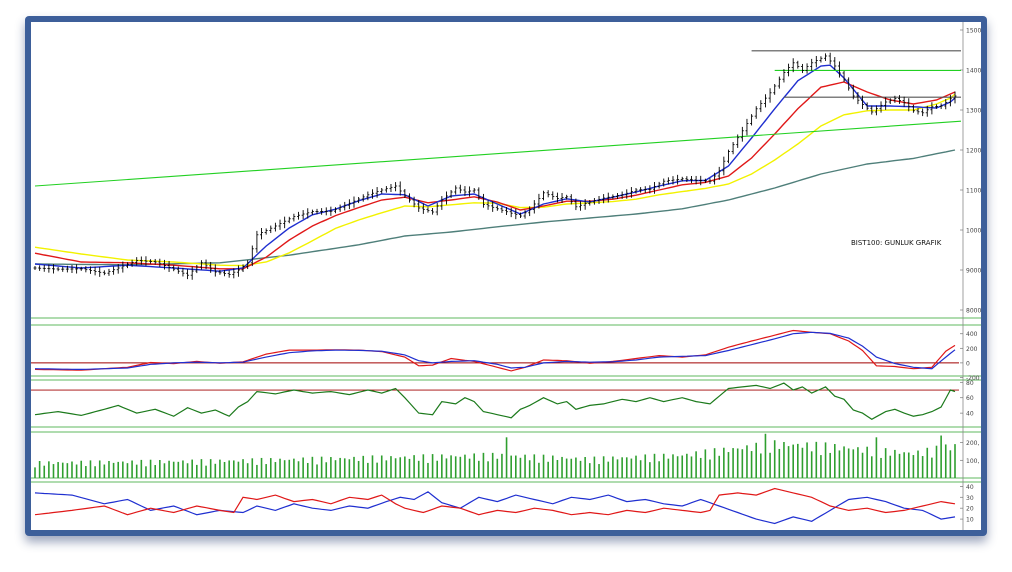  I want to click on rsi-tick-label-0: 80, so click(970, 383).